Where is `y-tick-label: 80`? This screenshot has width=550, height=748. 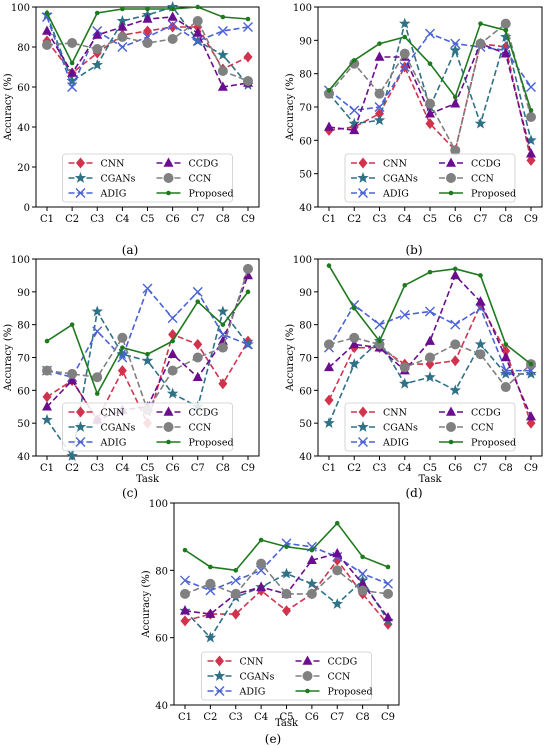 y-tick-label: 80 is located at coordinates (23, 326).